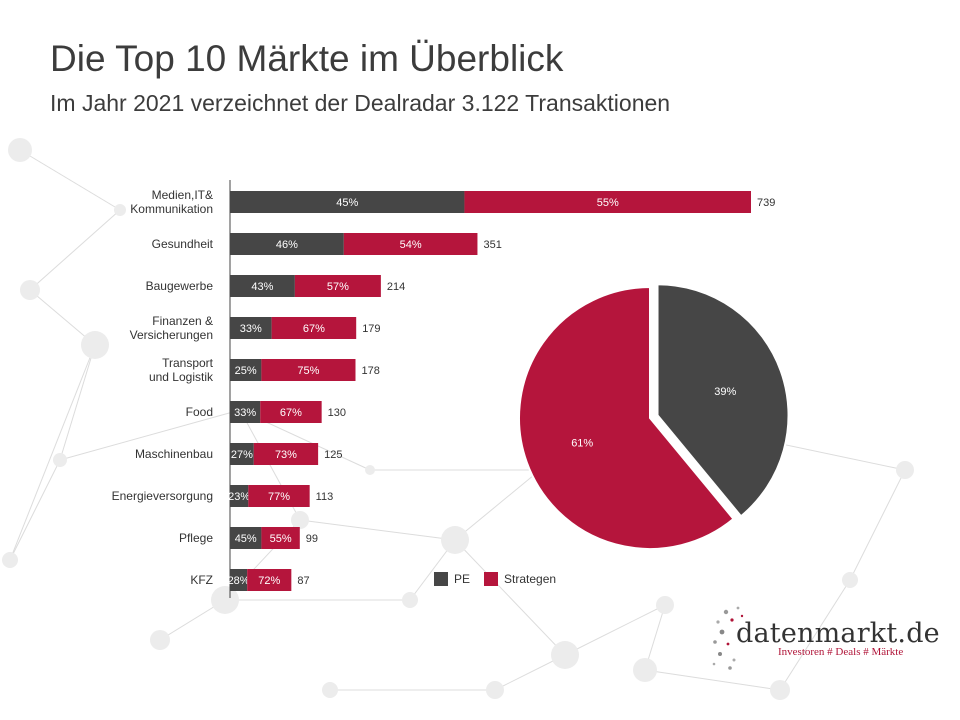 The height and width of the screenshot is (720, 960). Describe the element at coordinates (333, 455) in the screenshot. I see `bar-total-label: 125` at that location.